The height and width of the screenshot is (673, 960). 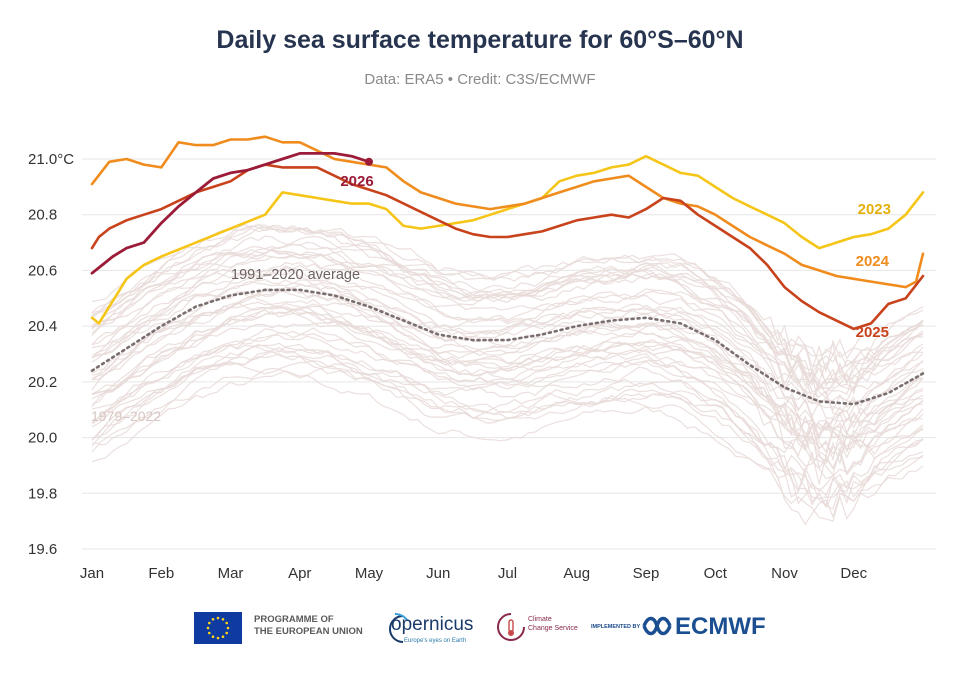 I want to click on x-tick-label: Jun, so click(x=438, y=573).